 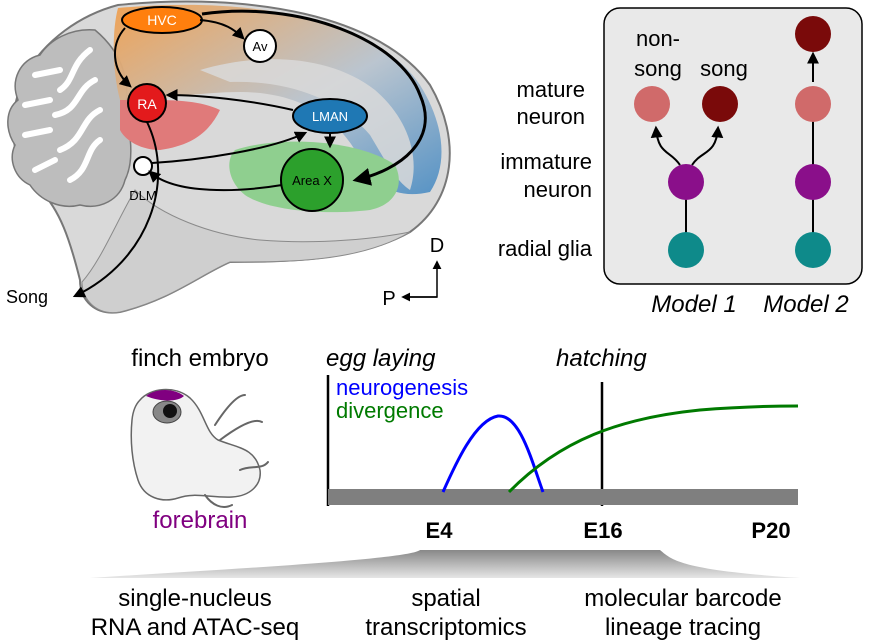 I want to click on method-3-line-2: lineage tracing, so click(x=683, y=627).